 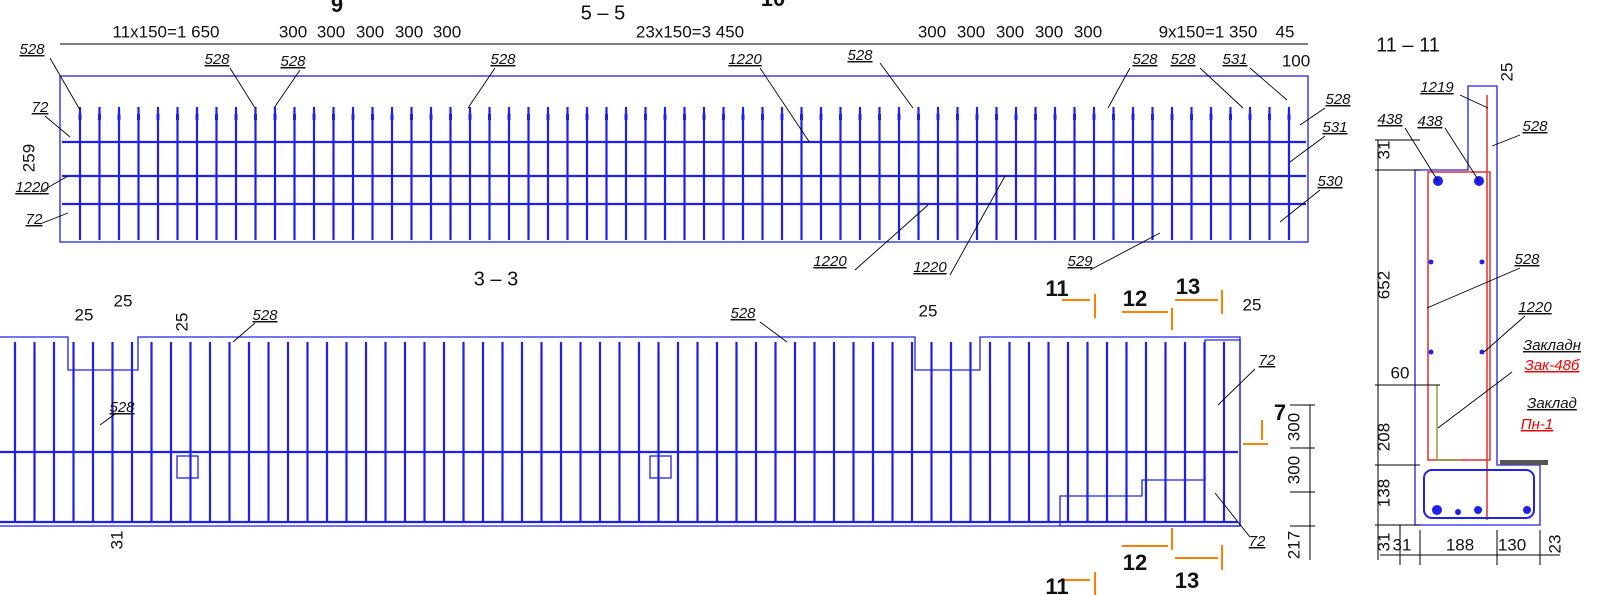 What do you see at coordinates (28, 158) in the screenshot?
I see `dimension-label: 259` at bounding box center [28, 158].